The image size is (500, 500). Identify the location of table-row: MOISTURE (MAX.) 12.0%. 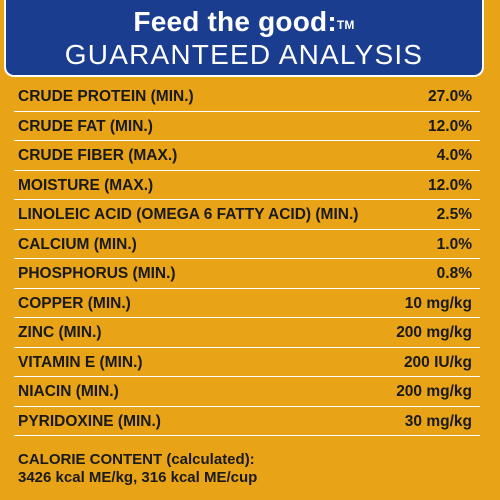
(247, 185).